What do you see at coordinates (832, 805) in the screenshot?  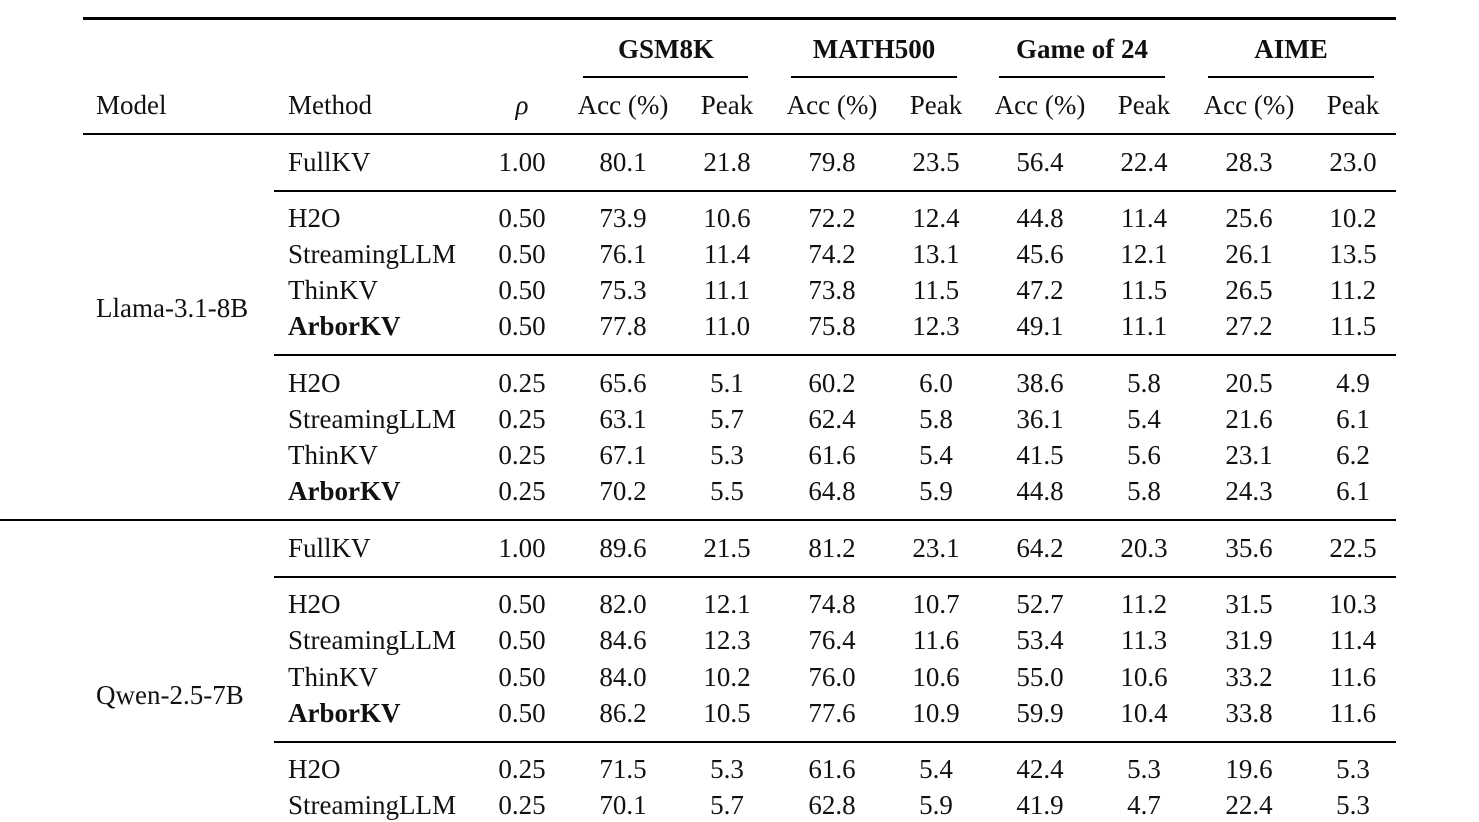 I see `acc-value: 62.8` at bounding box center [832, 805].